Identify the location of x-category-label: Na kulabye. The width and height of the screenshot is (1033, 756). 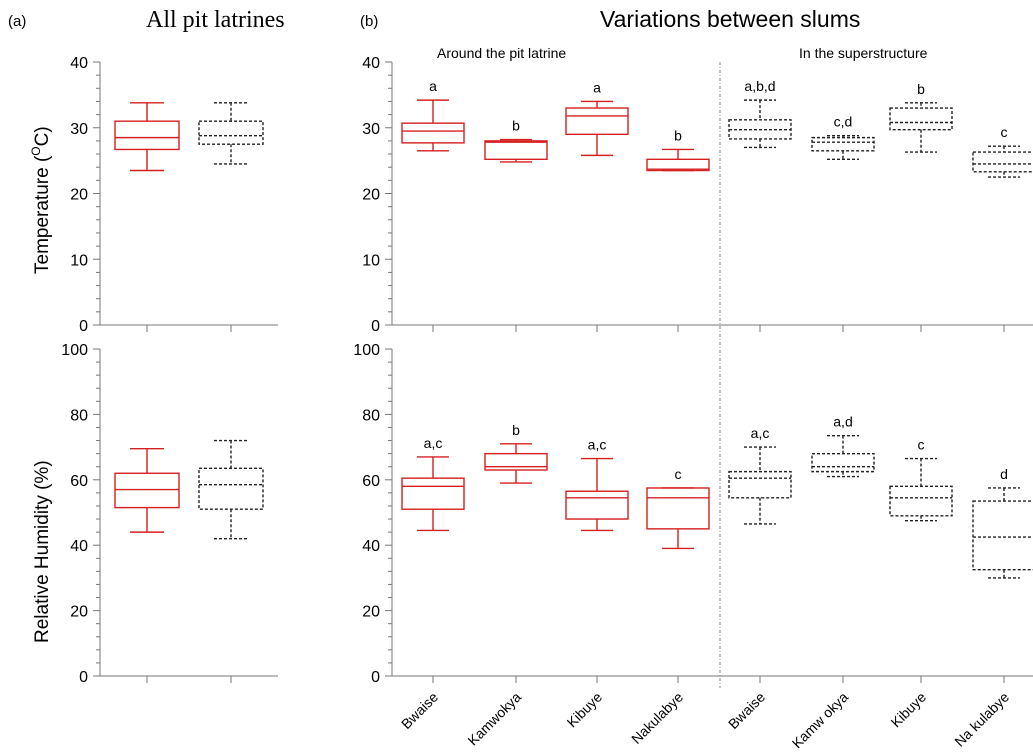
(981, 719).